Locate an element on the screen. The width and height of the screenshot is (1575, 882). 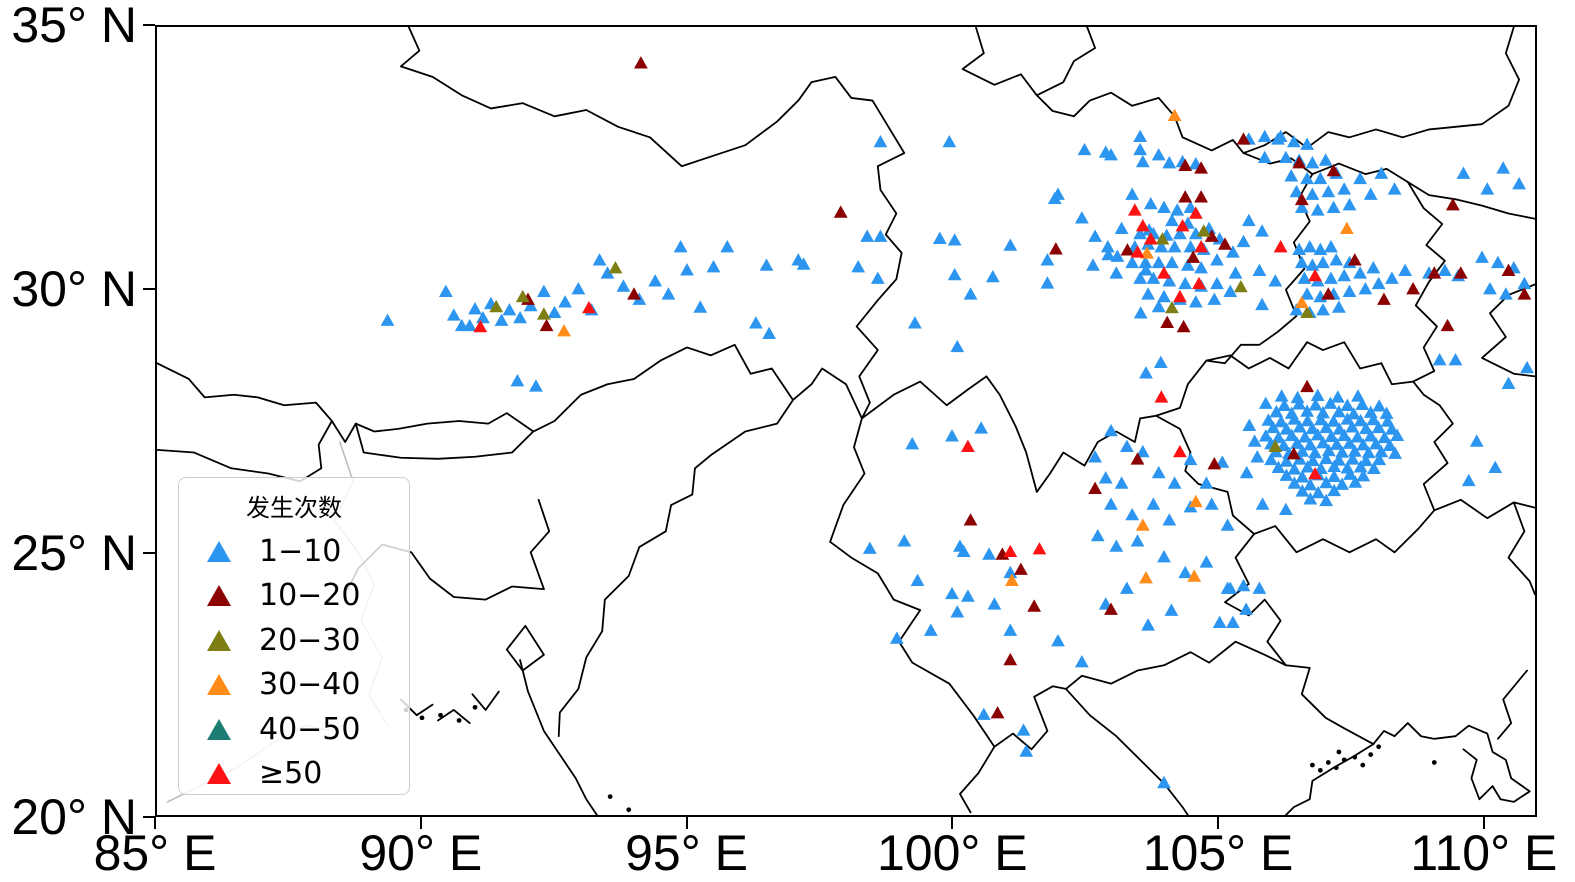
legend-item-label: 20−30 is located at coordinates (310, 640).